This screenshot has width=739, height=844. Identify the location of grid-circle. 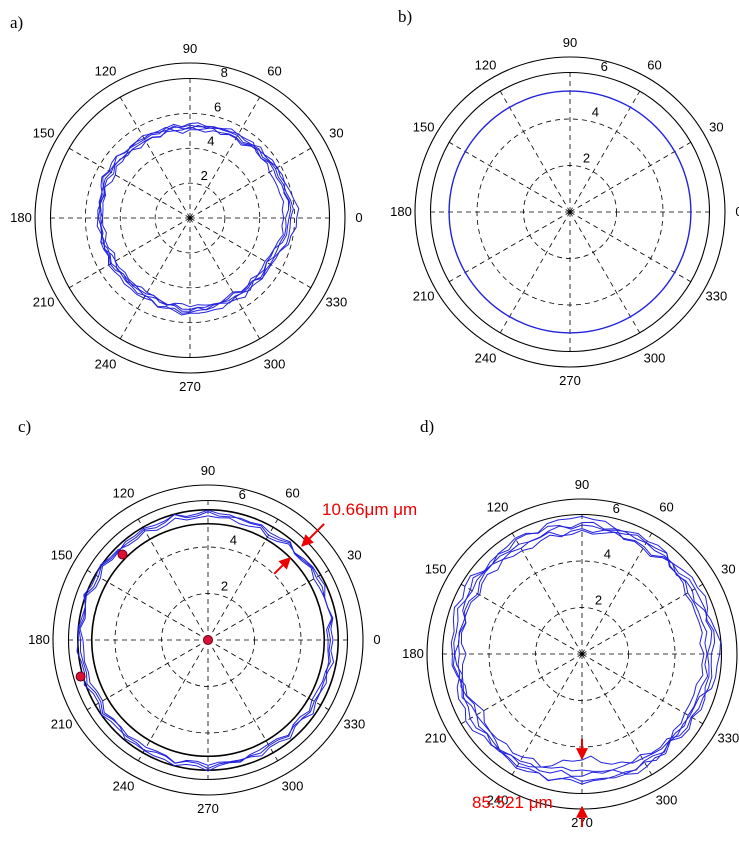
(190, 218).